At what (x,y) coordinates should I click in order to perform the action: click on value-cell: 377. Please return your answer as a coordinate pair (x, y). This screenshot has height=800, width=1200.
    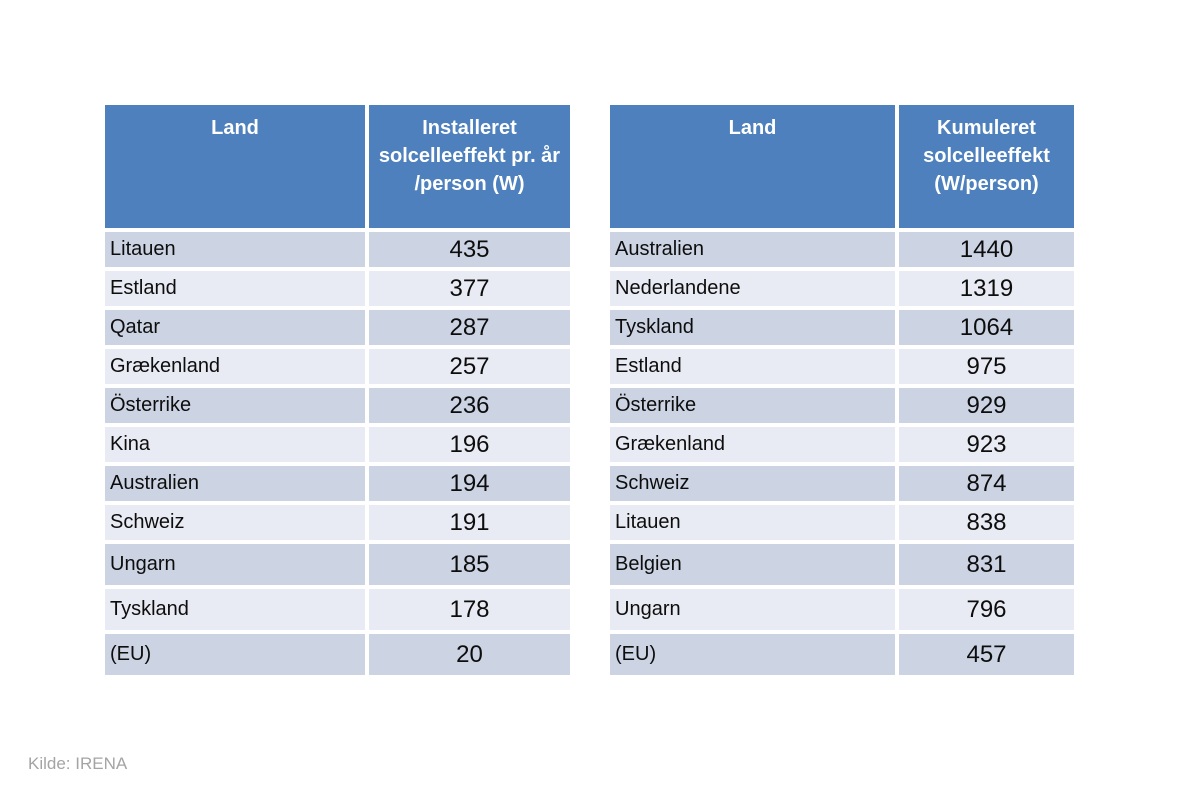
    Looking at the image, I should click on (469, 288).